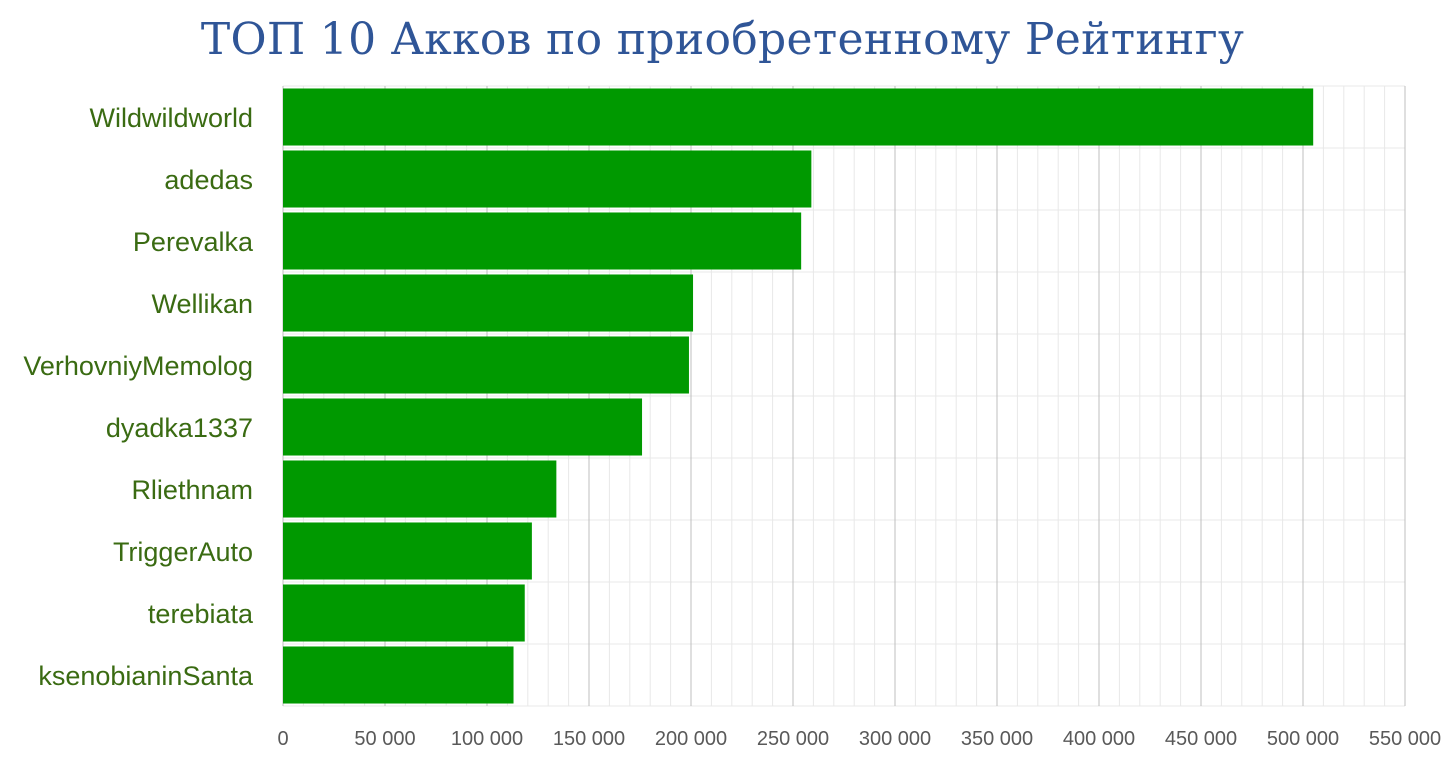 The height and width of the screenshot is (767, 1445). I want to click on x-tick-label: 250 000, so click(793, 739).